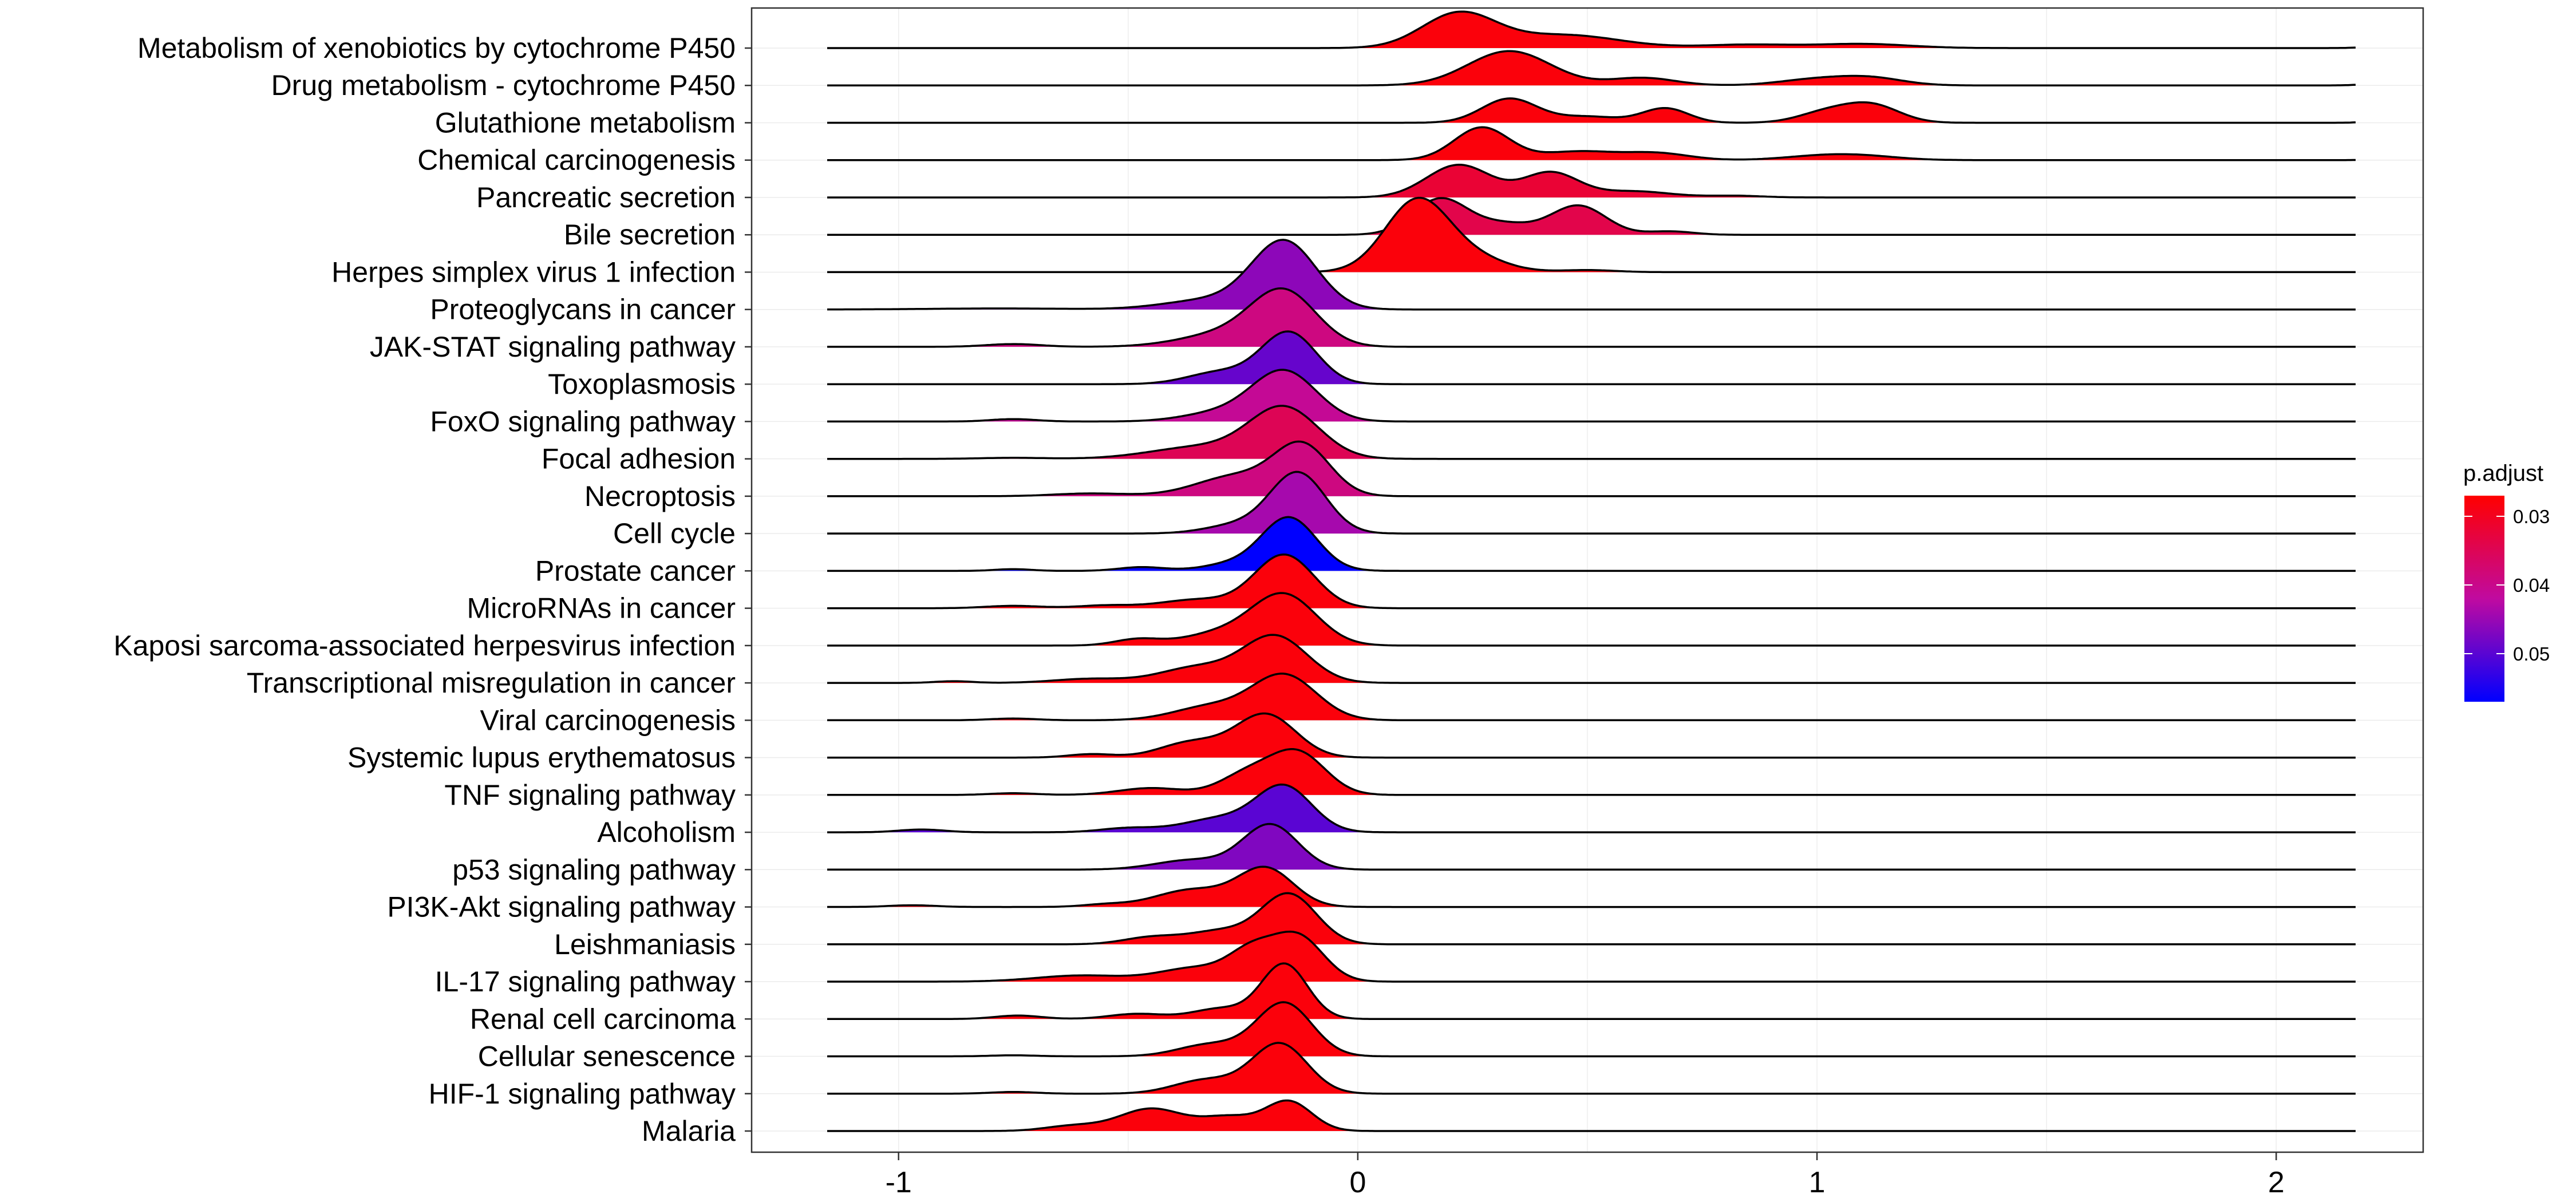 The image size is (2576, 1202). What do you see at coordinates (576, 160) in the screenshot?
I see `y-tick-label: Chemical carcinogenesis` at bounding box center [576, 160].